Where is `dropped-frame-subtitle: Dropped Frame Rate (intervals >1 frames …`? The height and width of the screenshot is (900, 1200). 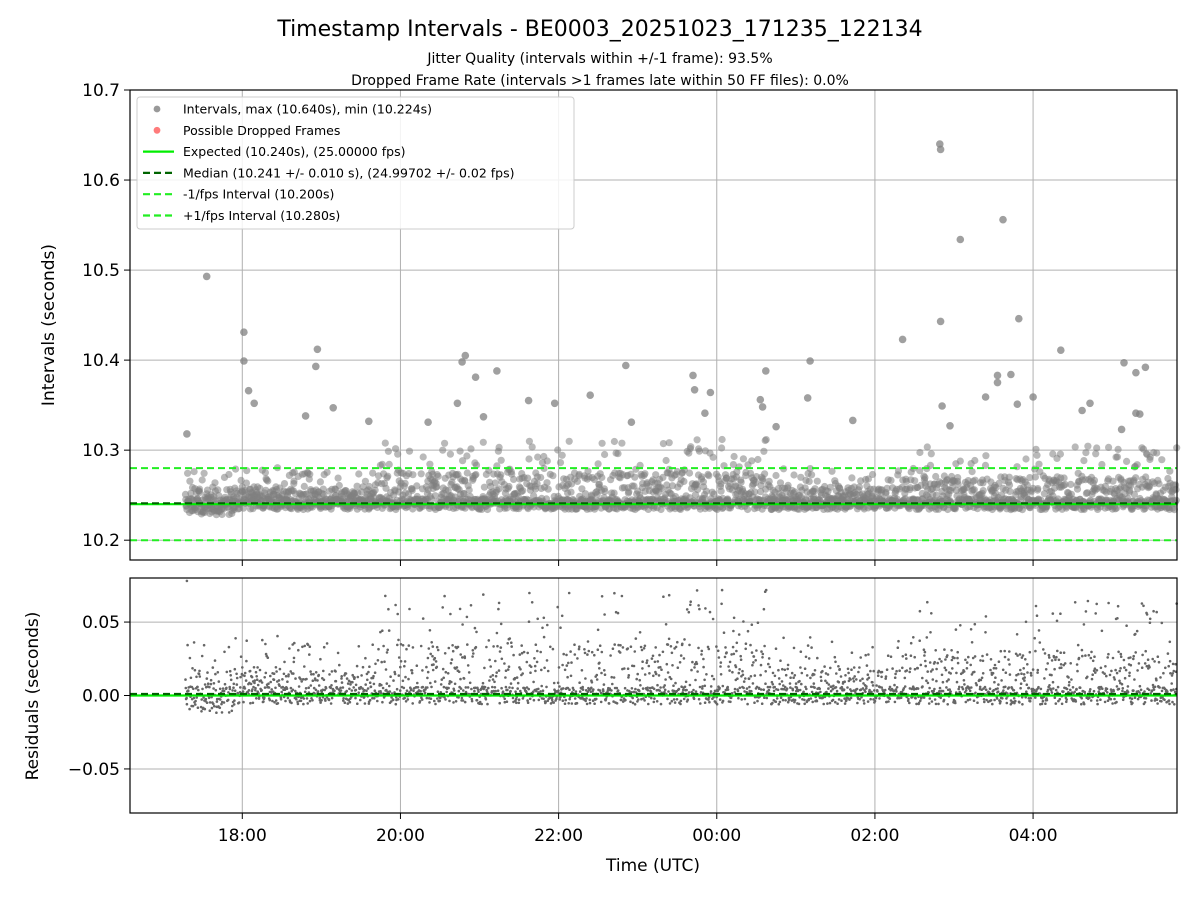 dropped-frame-subtitle: Dropped Frame Rate (intervals >1 frames … is located at coordinates (600, 81).